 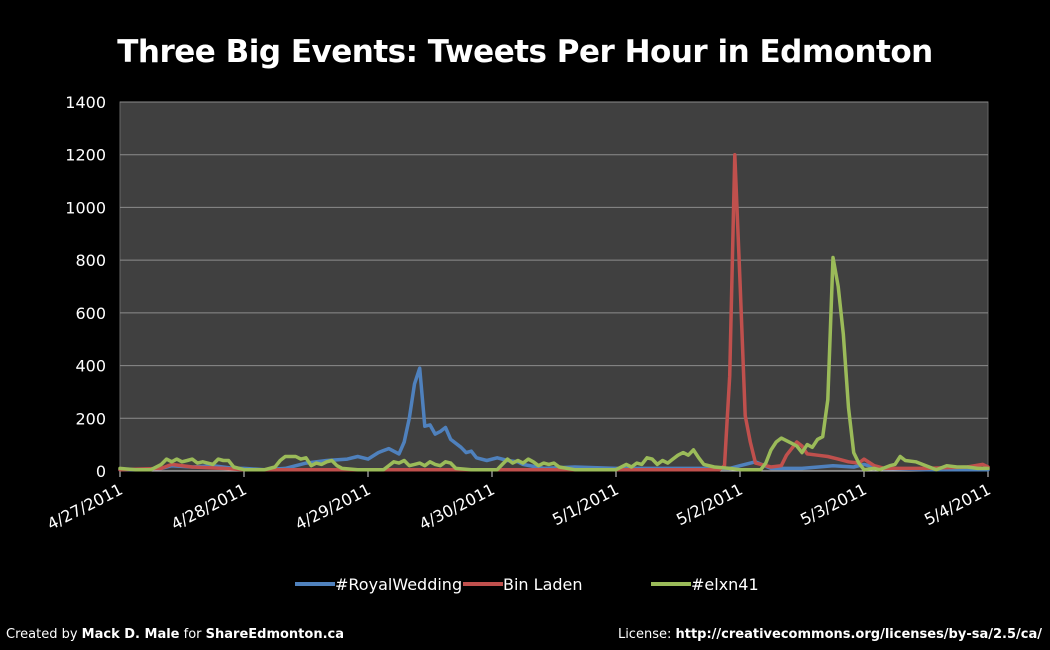 I want to click on site-name: ShareEdmonton.ca, so click(x=274, y=634).